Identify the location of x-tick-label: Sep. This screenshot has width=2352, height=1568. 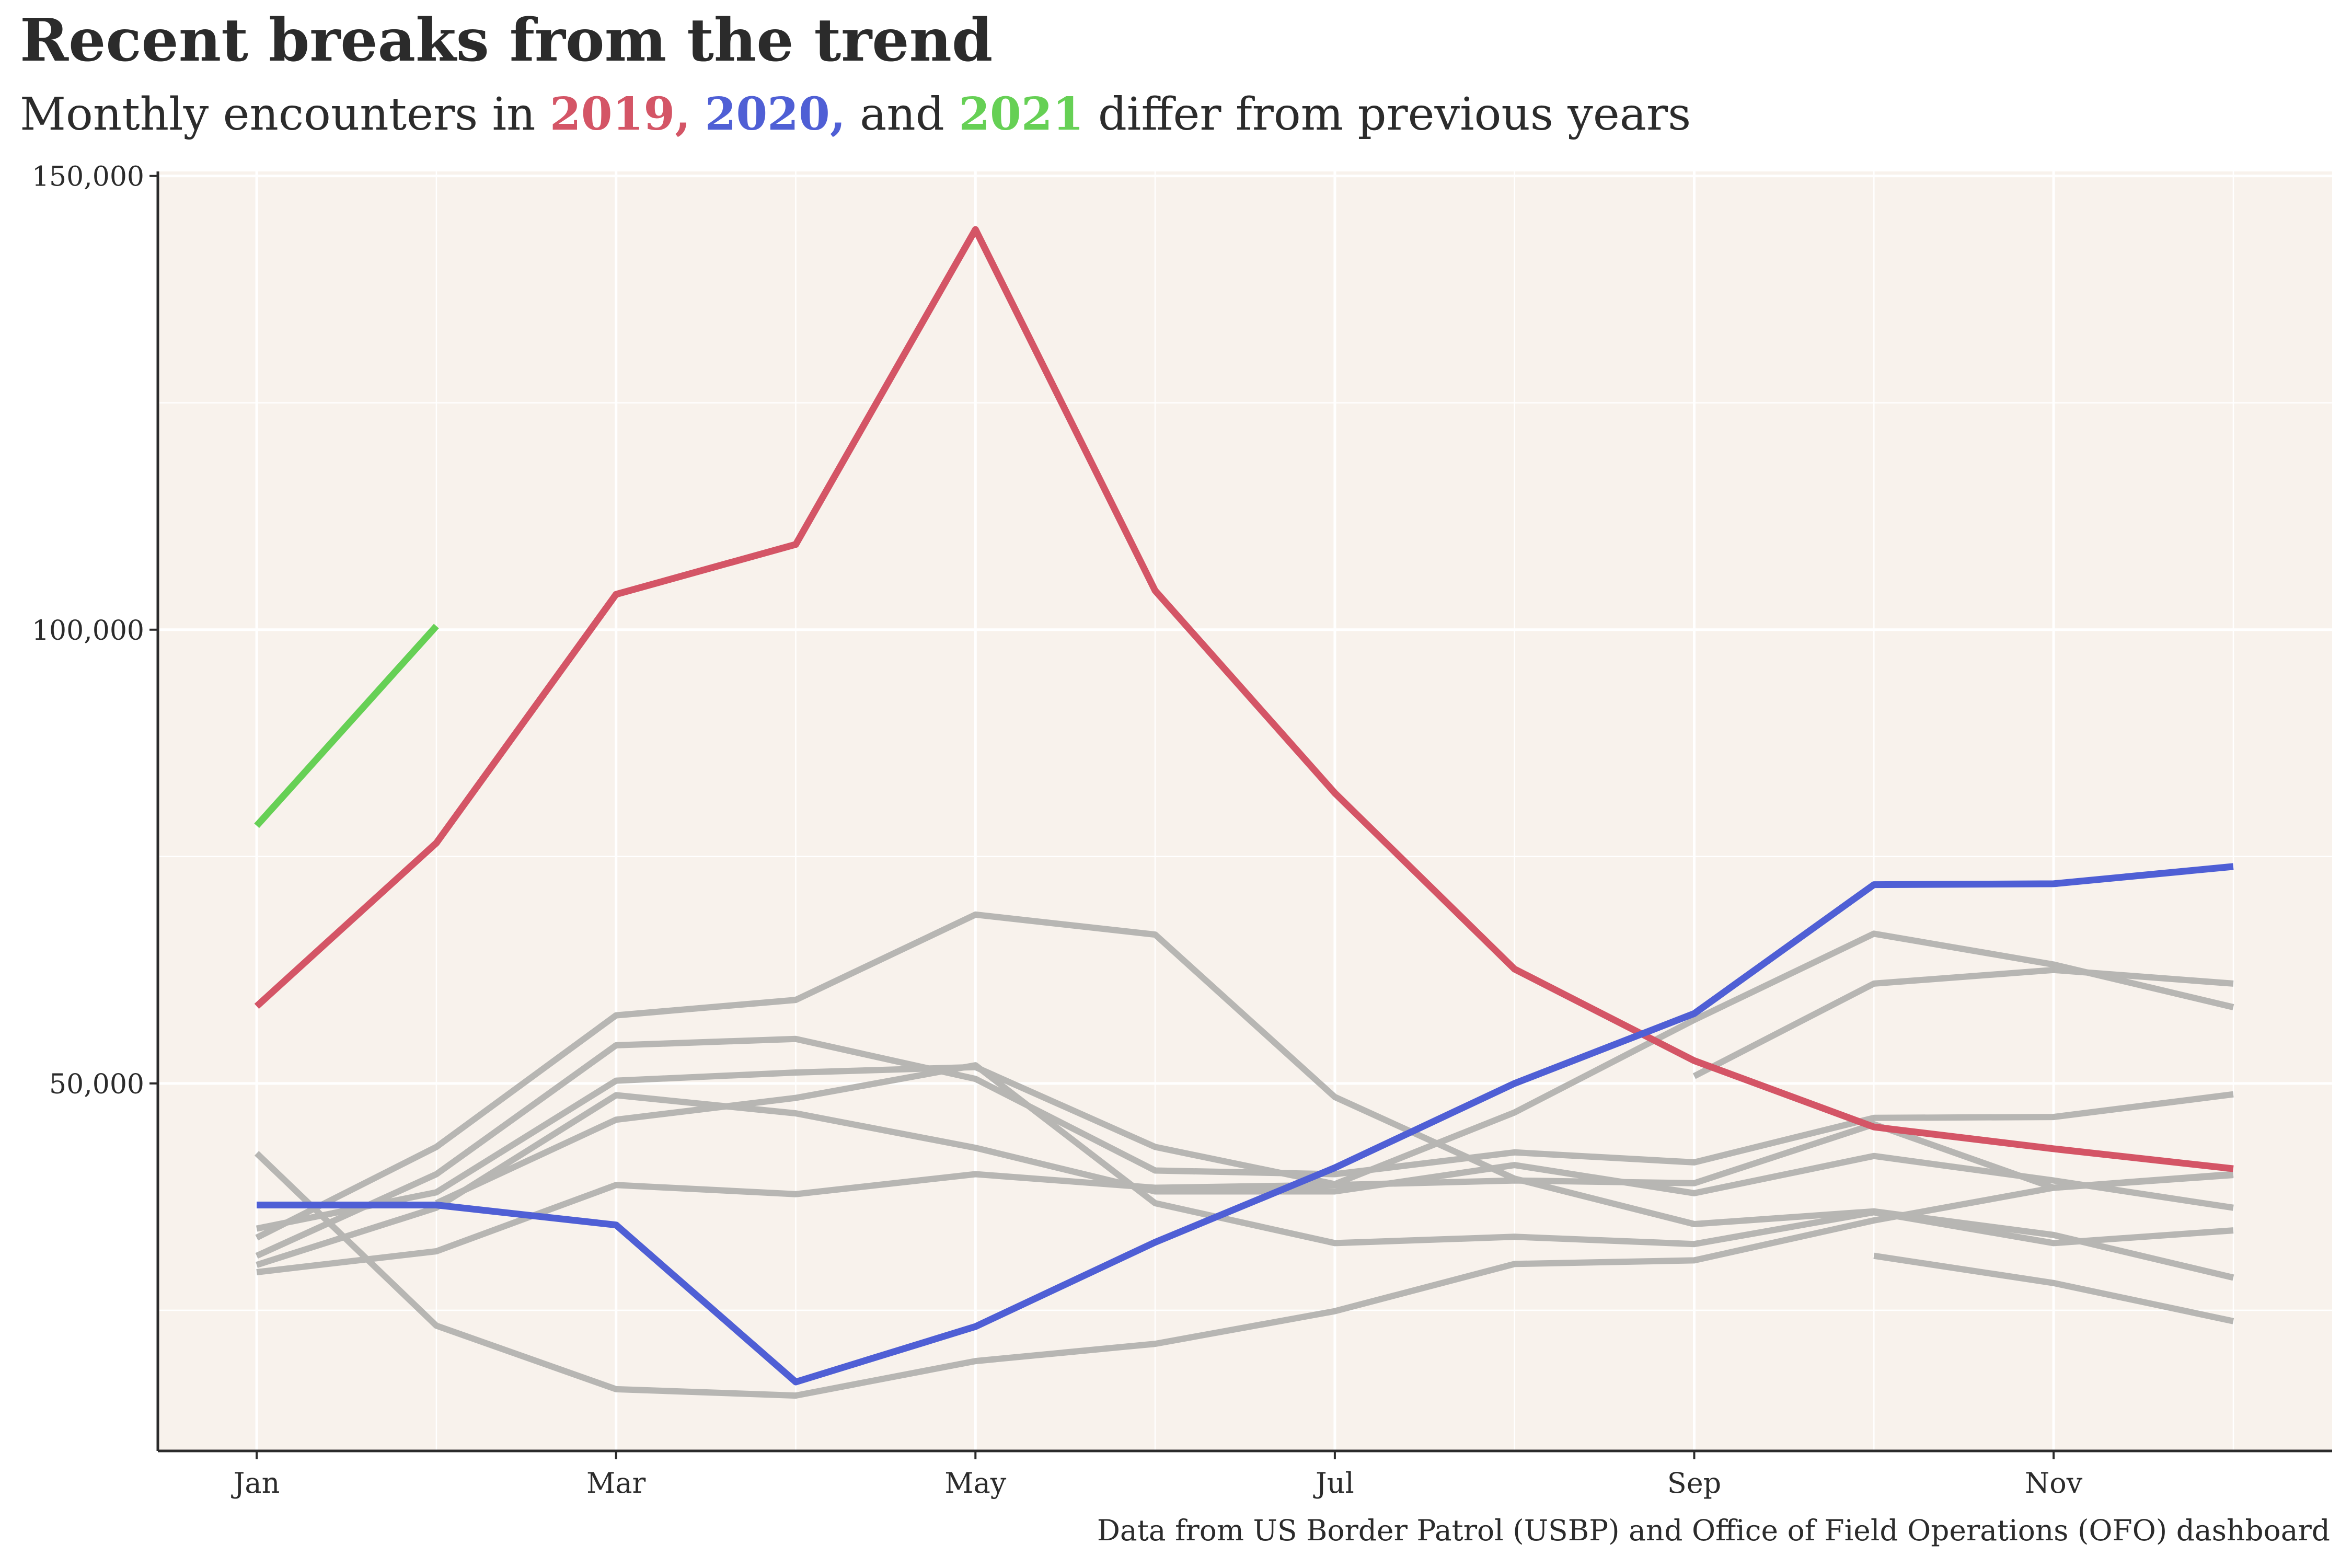
(1694, 1483).